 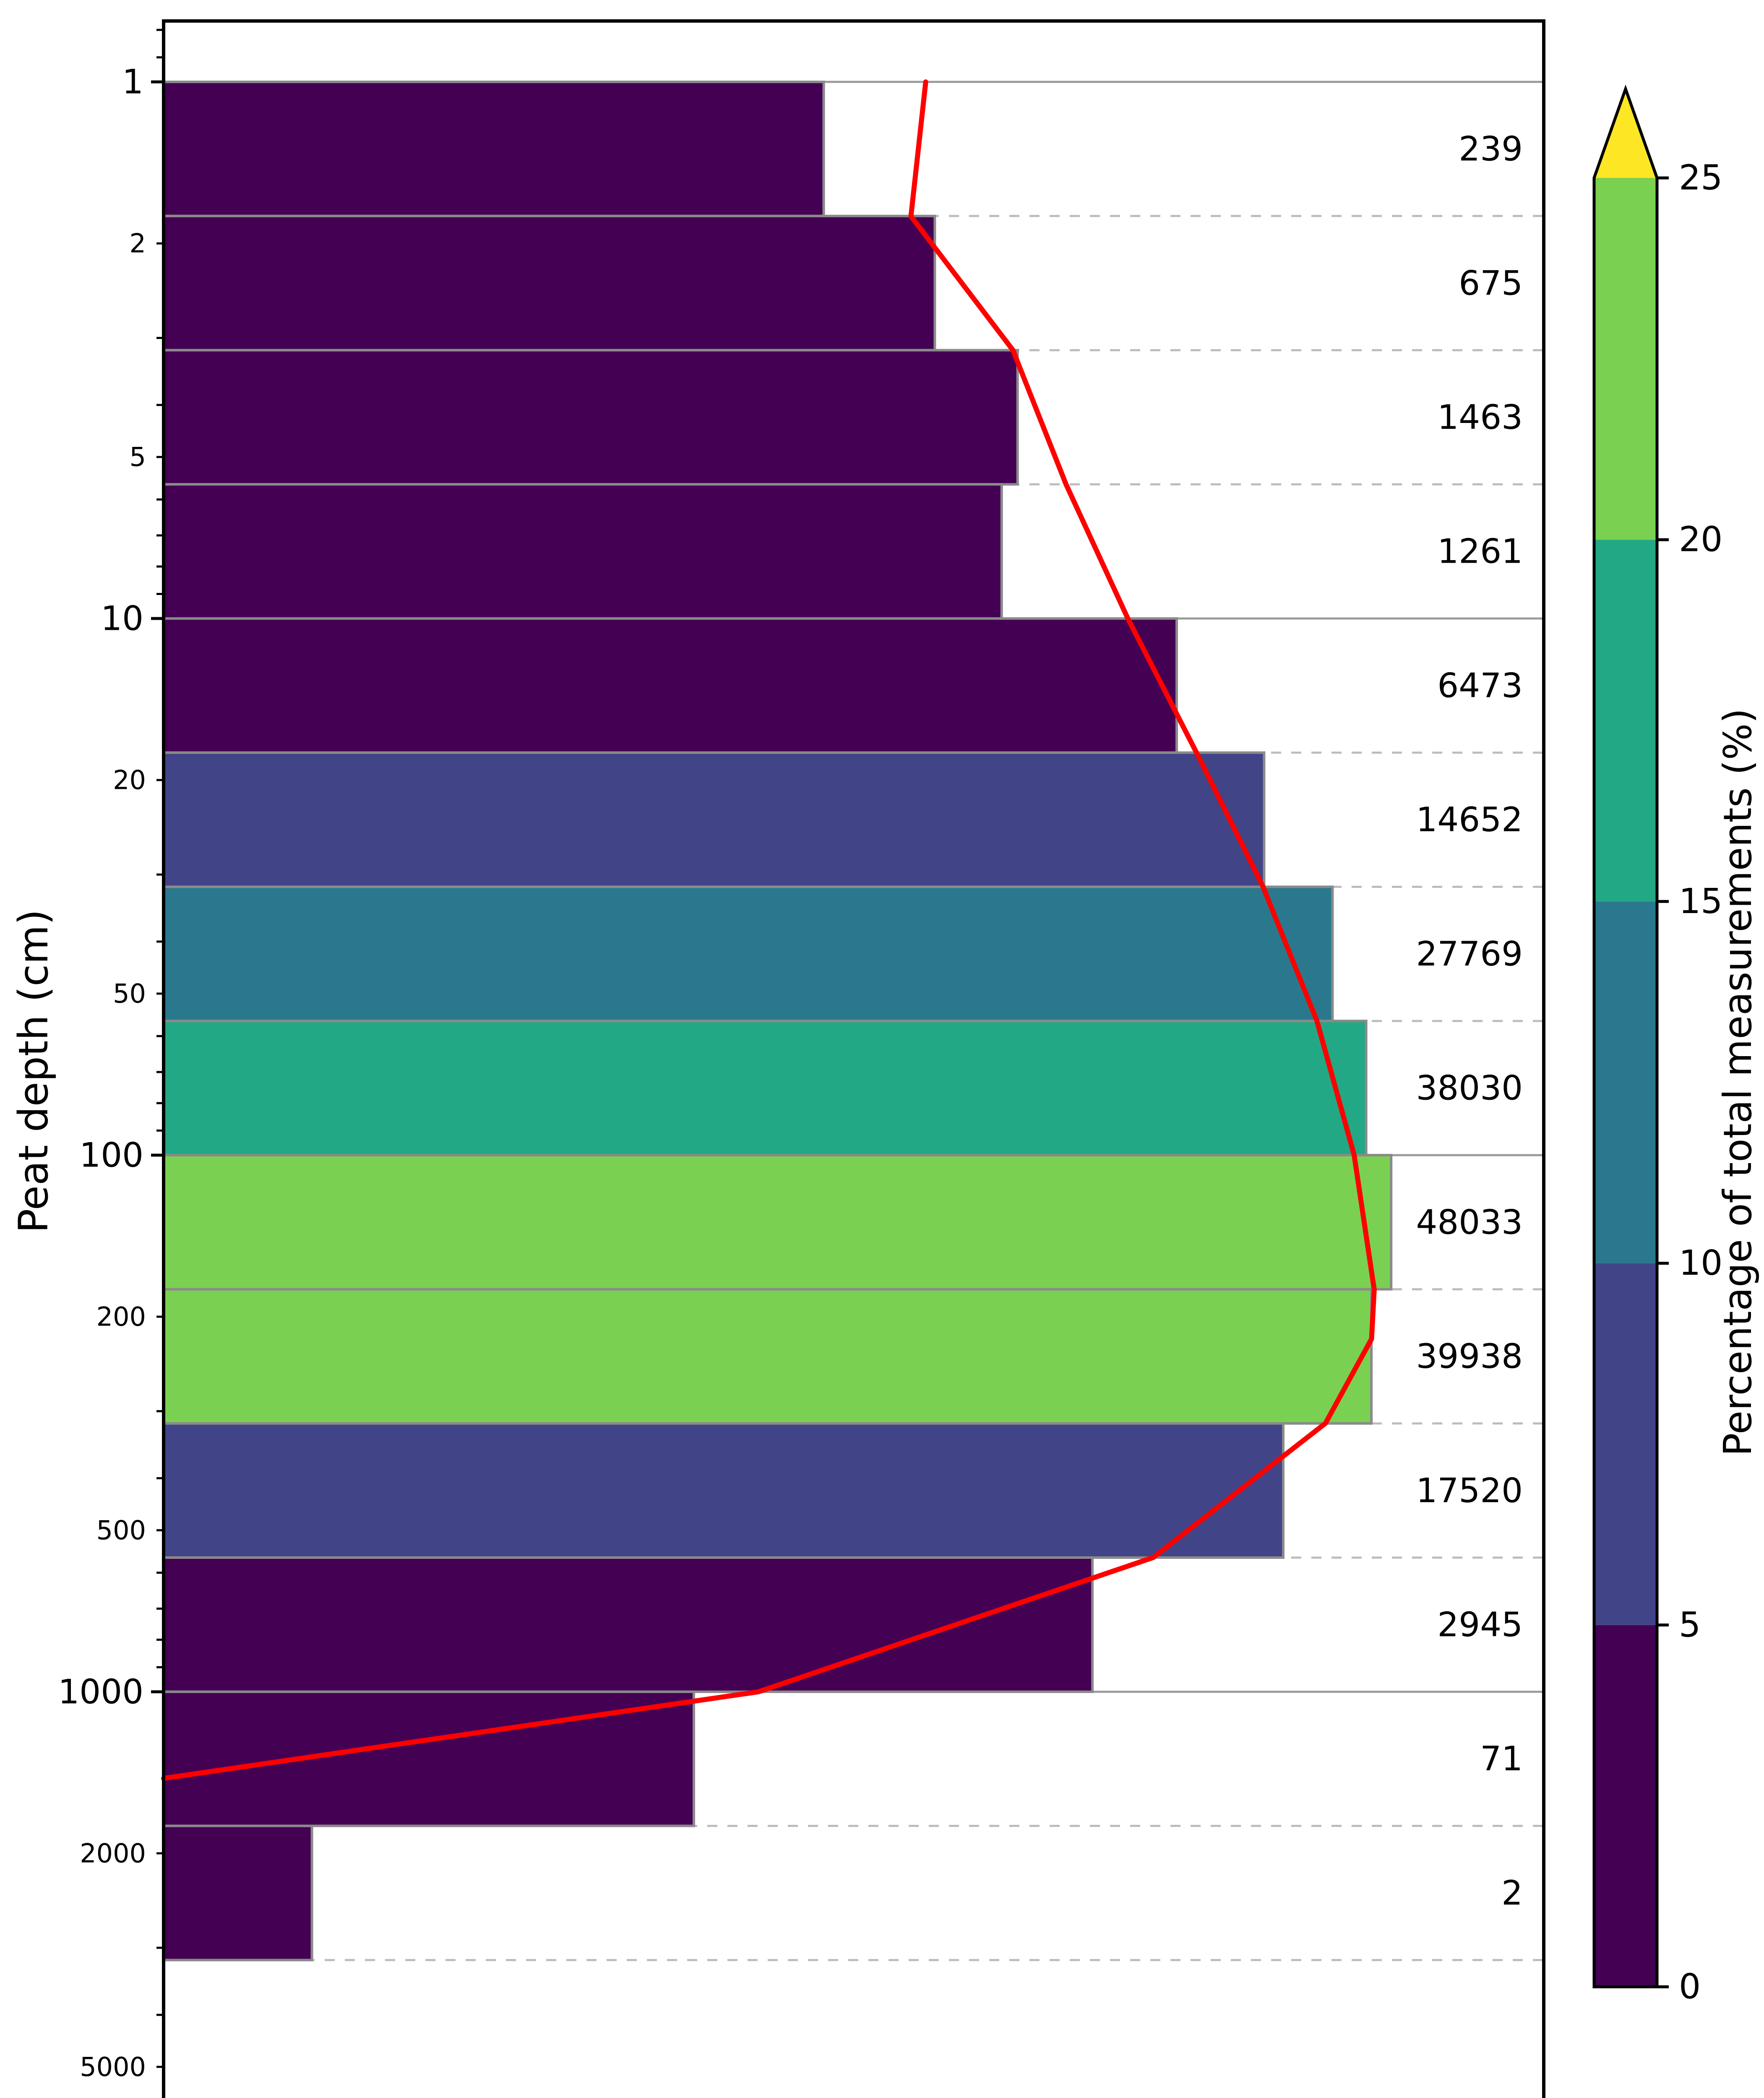 What do you see at coordinates (1690, 1625) in the screenshot?
I see `colorbar-tick-label: 5` at bounding box center [1690, 1625].